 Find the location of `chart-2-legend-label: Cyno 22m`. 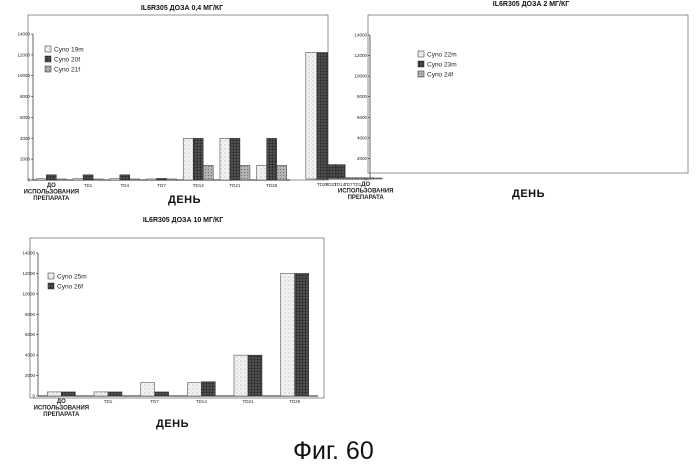

chart-2-legend-label: Cyno 22m is located at coordinates (442, 55).